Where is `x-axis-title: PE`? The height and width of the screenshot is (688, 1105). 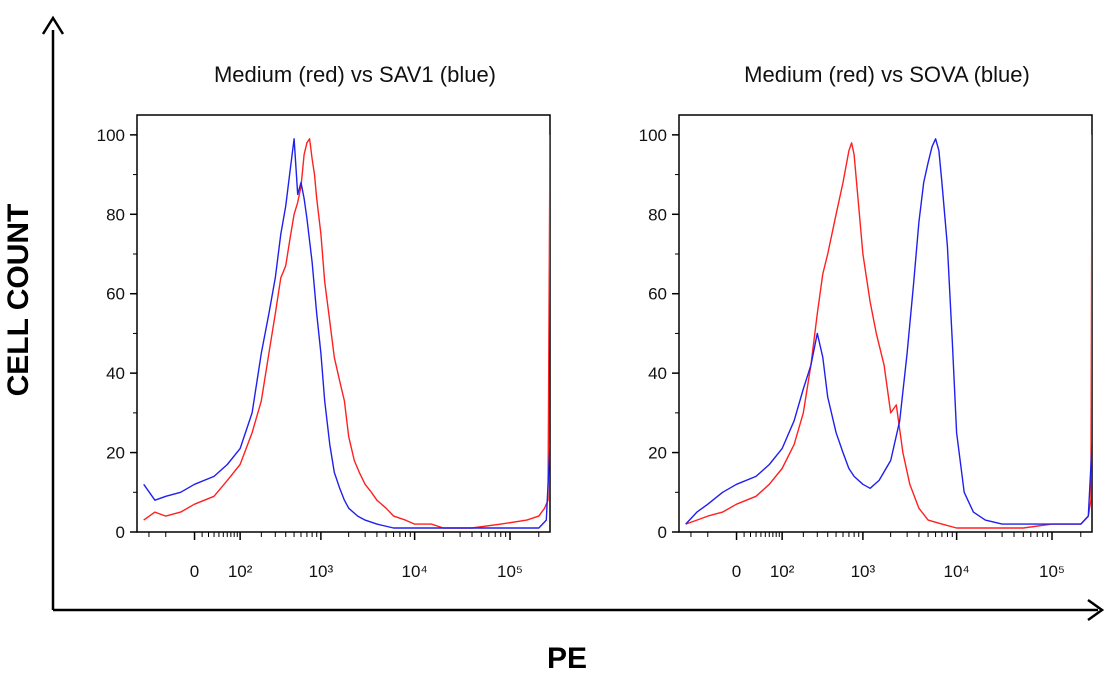 x-axis-title: PE is located at coordinates (567, 658).